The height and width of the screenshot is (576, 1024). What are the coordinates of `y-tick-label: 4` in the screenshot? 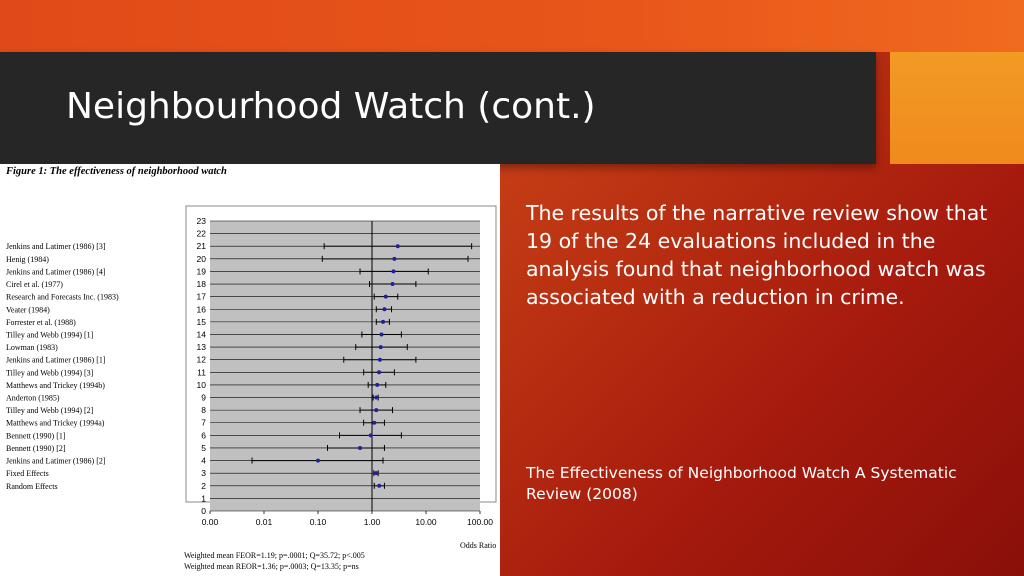 It's located at (203, 461).